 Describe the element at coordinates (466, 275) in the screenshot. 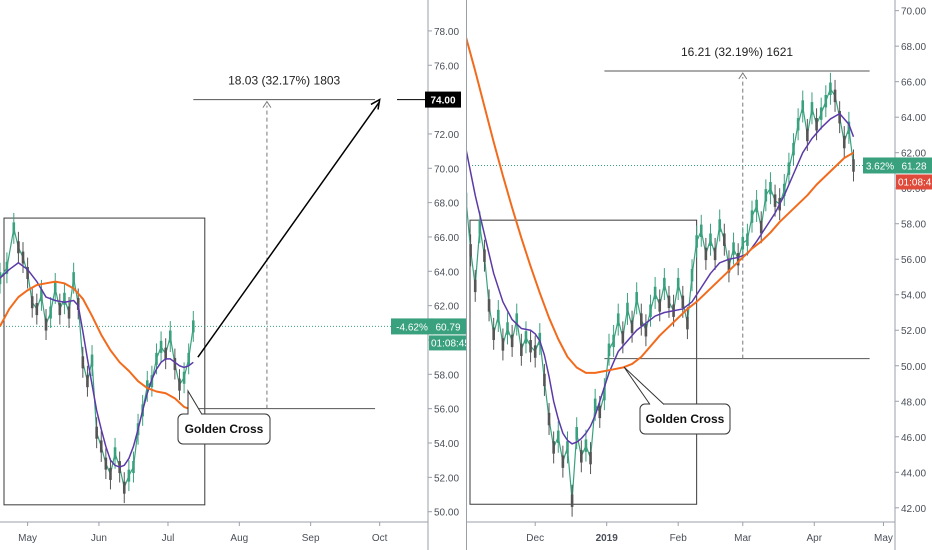

I see `panel-divider` at that location.